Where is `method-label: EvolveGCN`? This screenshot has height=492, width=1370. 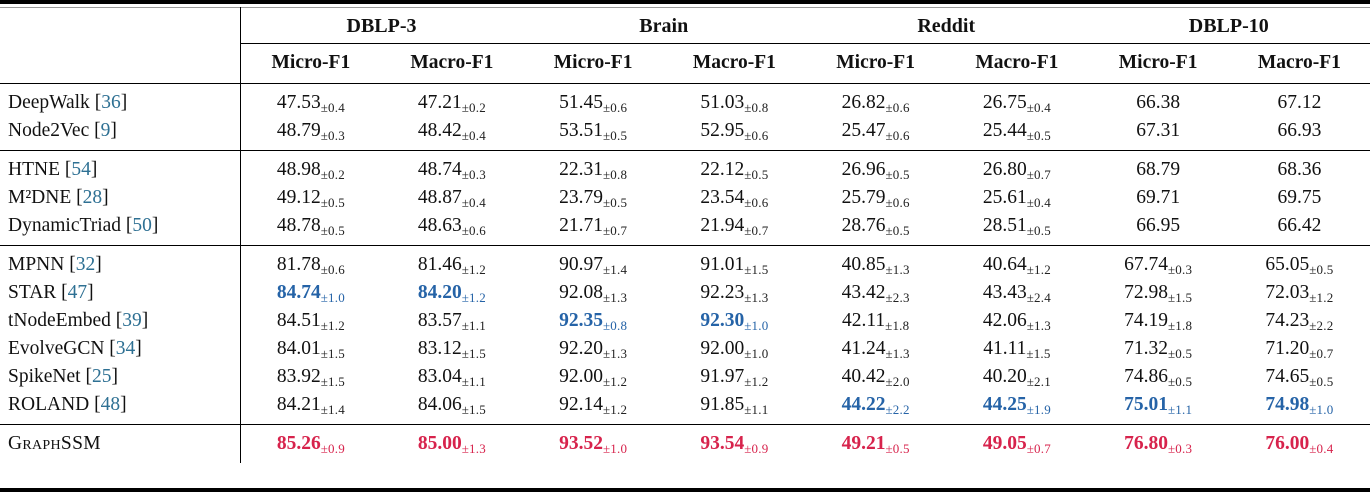
method-label: EvolveGCN is located at coordinates (56, 348).